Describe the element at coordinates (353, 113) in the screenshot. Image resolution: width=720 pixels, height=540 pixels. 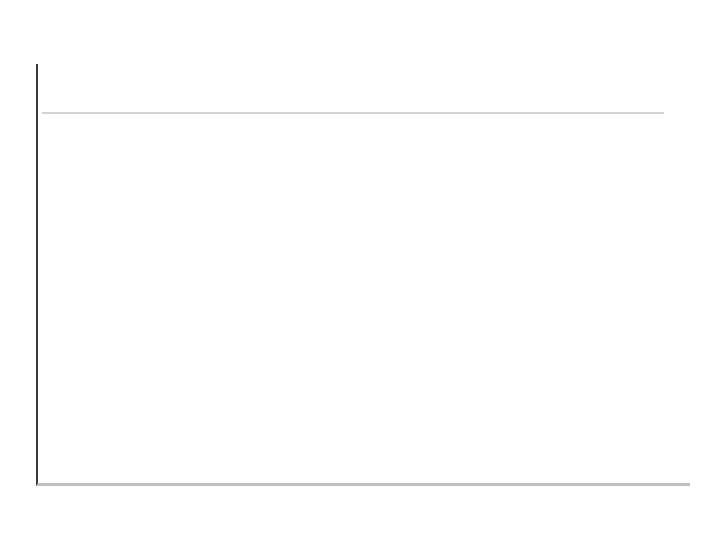
I see `frame-divider` at that location.